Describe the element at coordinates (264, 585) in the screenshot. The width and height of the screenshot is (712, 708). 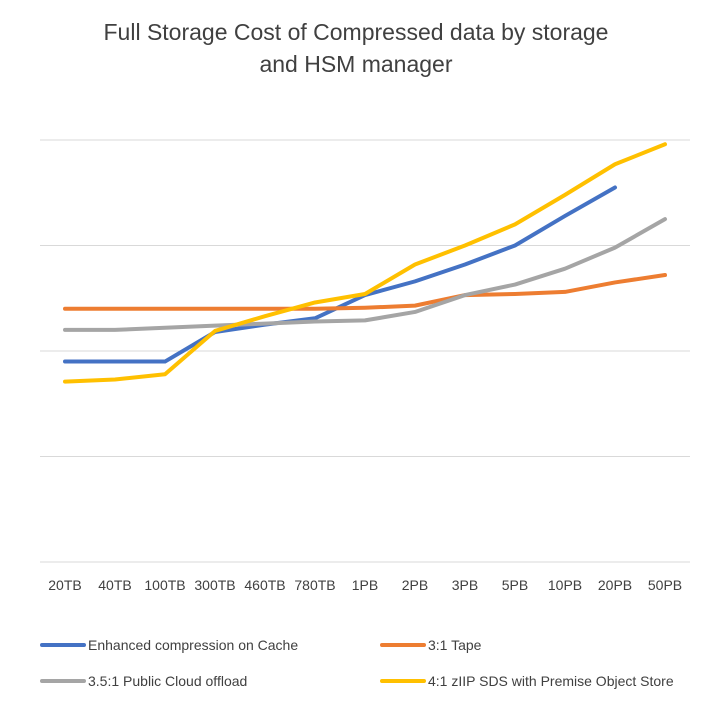
I see `x-tick-label: 460TB` at that location.